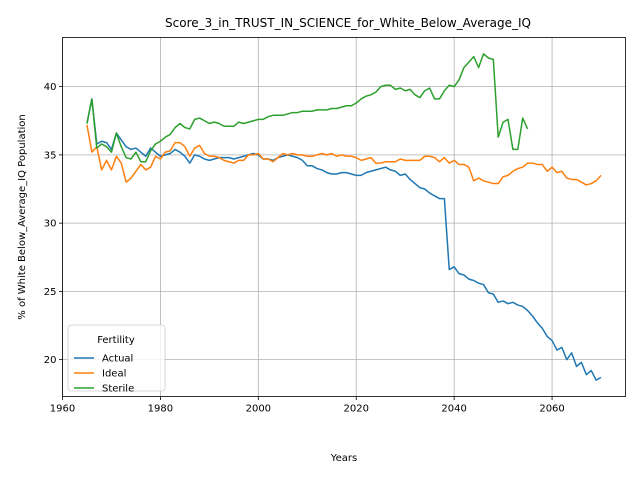 The image size is (640, 480). Describe the element at coordinates (116, 340) in the screenshot. I see `legend-title: Fertility` at that location.